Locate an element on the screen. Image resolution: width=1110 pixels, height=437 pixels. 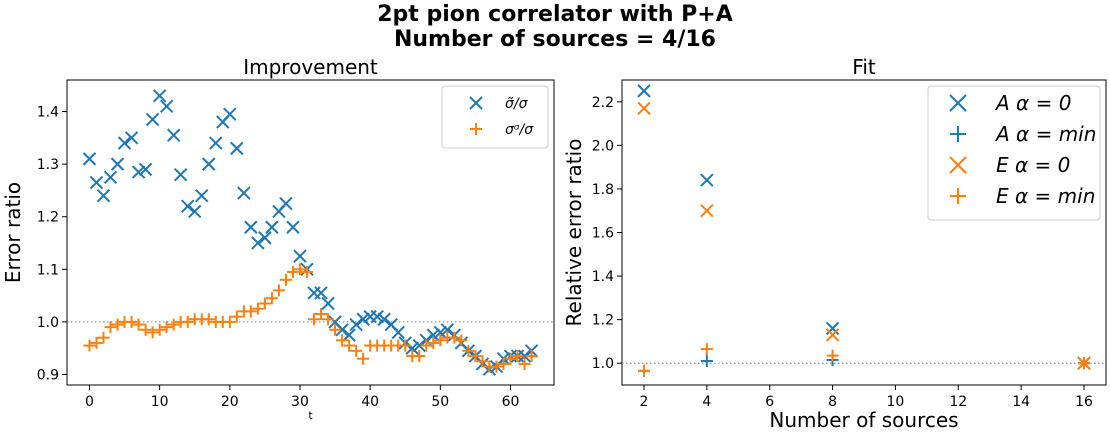
y-tick-label: 2.2 is located at coordinates (603, 103).